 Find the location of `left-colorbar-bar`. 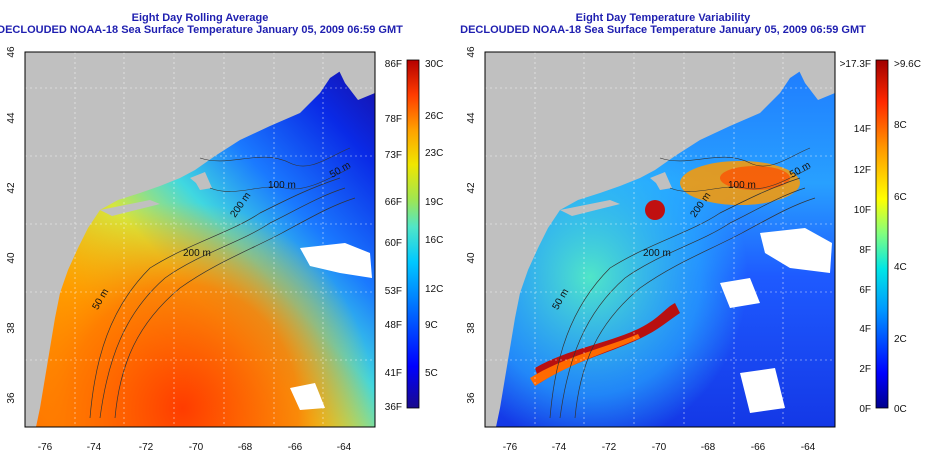

left-colorbar-bar is located at coordinates (413, 234).